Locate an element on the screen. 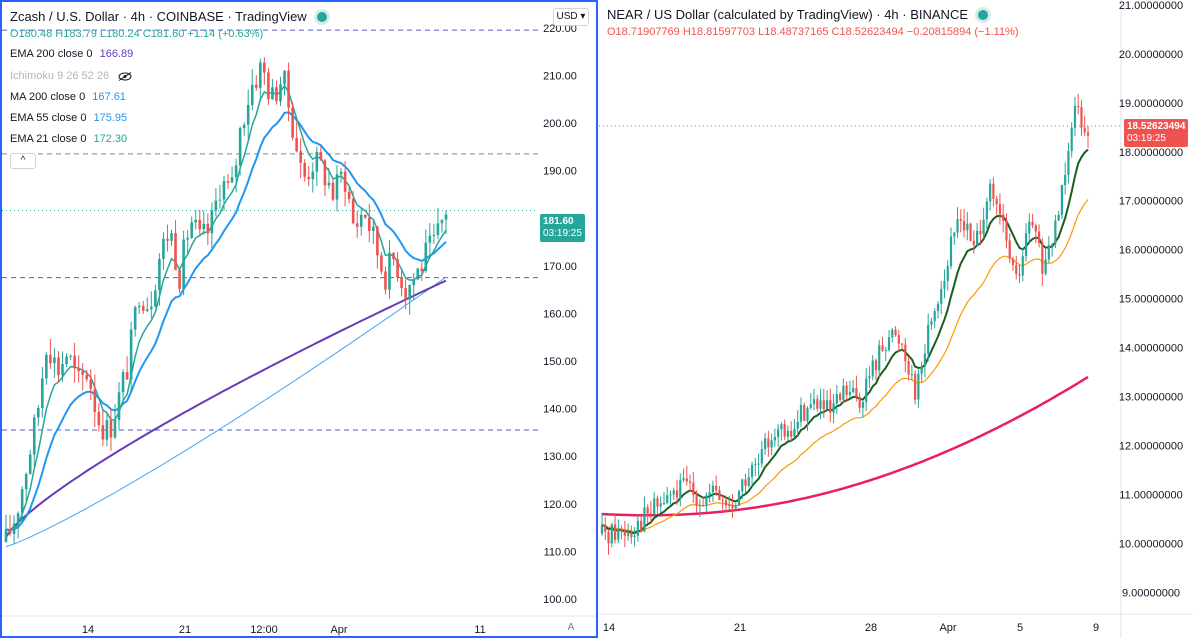 The width and height of the screenshot is (1193, 638). currency-select: USD ▾ is located at coordinates (571, 17).